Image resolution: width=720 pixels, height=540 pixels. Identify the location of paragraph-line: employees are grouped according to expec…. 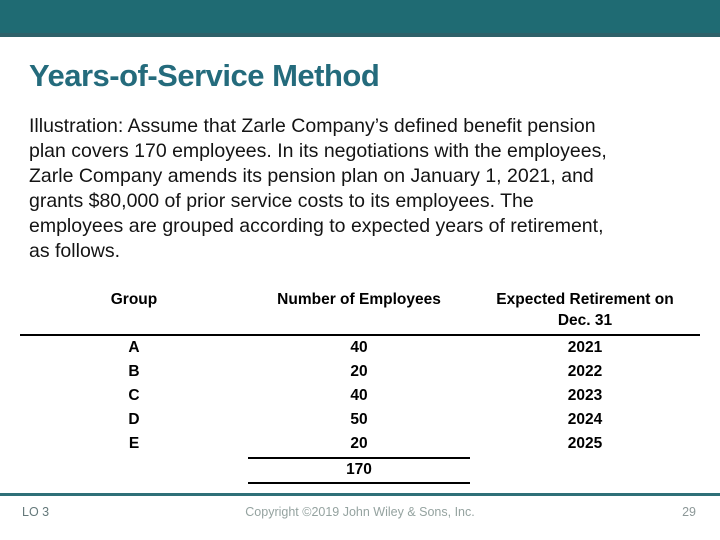
(316, 226).